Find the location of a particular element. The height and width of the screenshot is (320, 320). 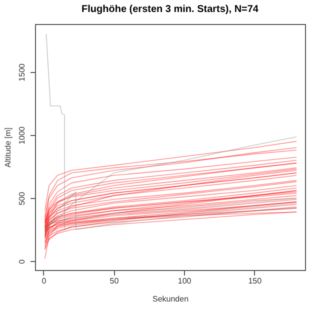

y-tick-label: 1000 is located at coordinates (22, 135).